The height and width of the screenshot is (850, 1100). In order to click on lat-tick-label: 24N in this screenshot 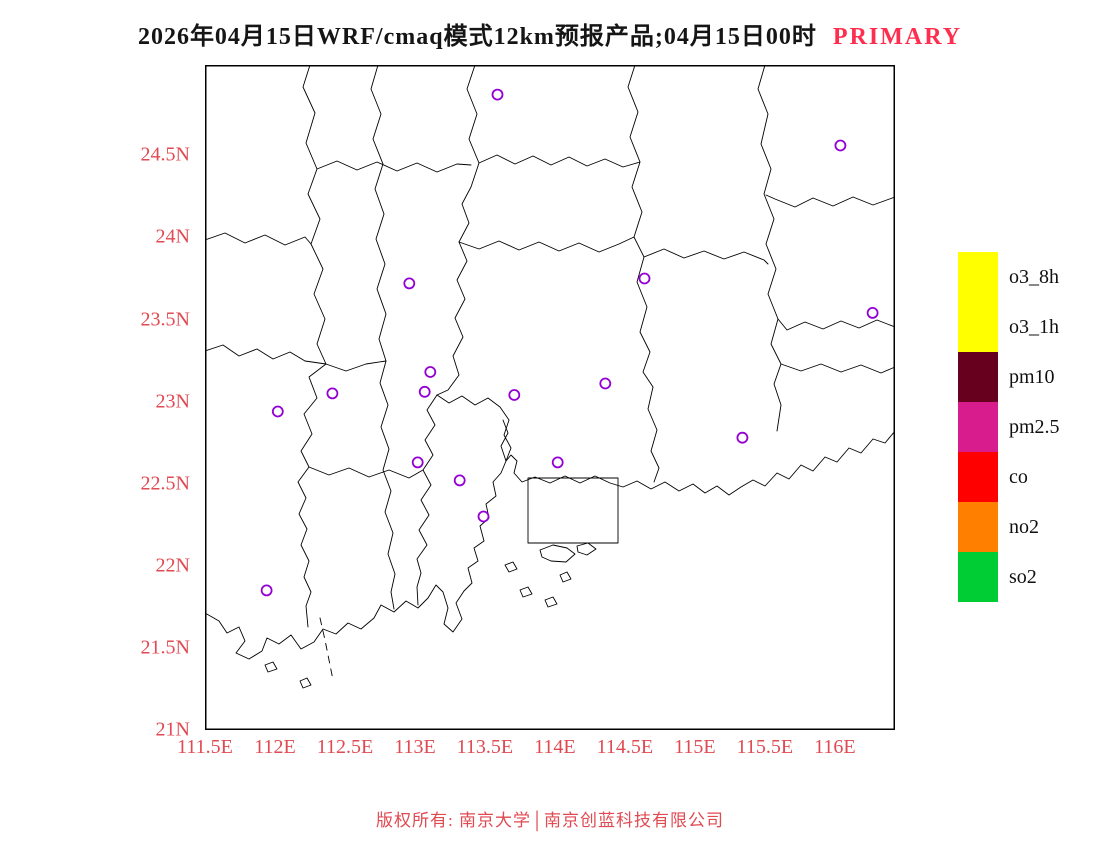, I will do `click(172, 236)`.